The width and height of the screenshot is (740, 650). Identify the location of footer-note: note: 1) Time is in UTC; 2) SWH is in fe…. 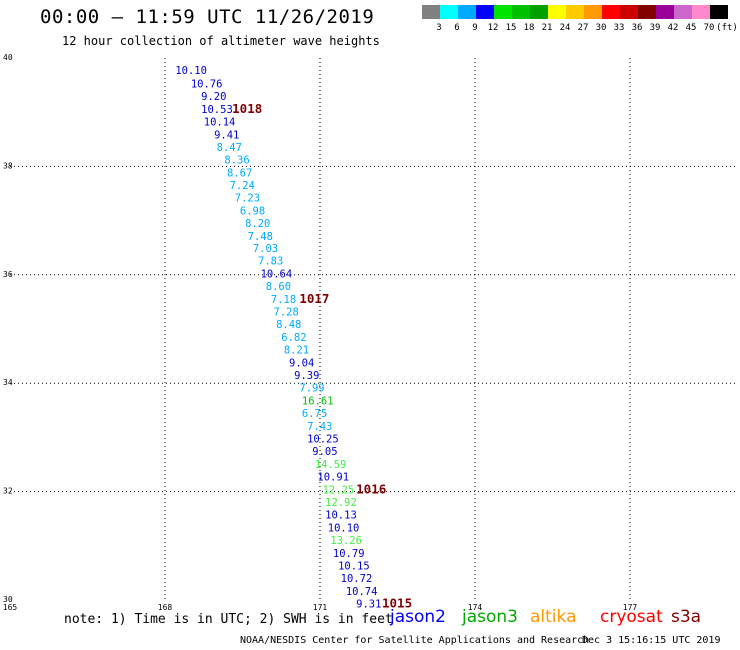
(228, 619).